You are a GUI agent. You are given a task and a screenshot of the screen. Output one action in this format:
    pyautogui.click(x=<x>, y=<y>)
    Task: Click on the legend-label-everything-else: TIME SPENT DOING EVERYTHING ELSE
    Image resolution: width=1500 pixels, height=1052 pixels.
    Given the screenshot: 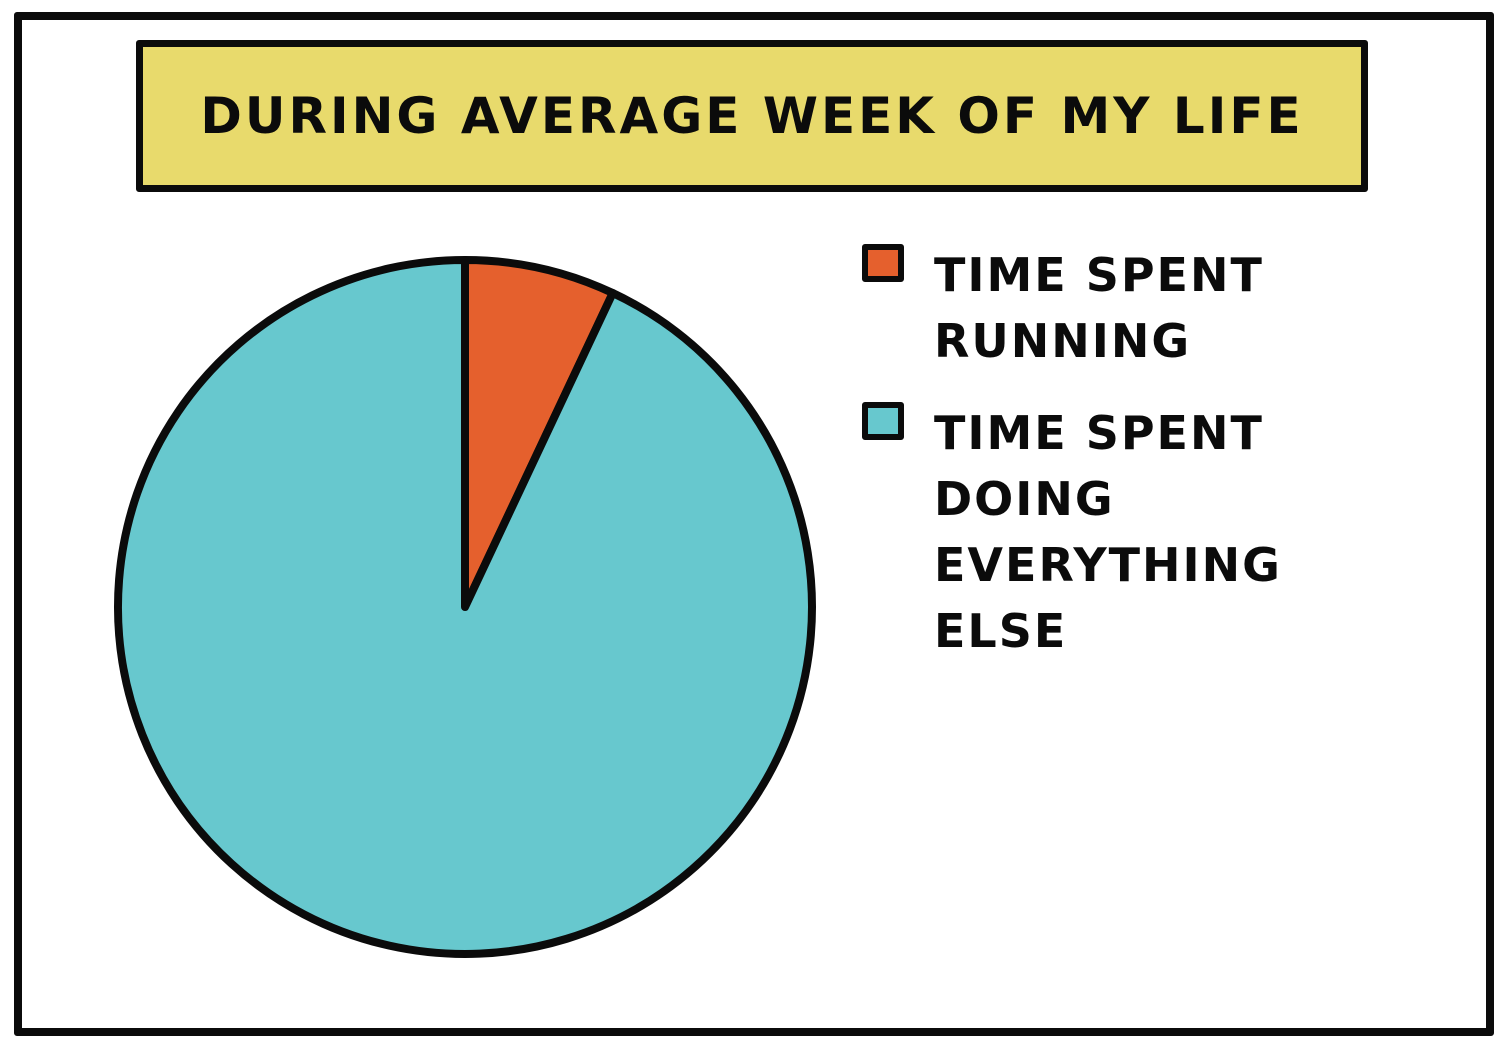 What is the action you would take?
    pyautogui.click(x=1108, y=532)
    